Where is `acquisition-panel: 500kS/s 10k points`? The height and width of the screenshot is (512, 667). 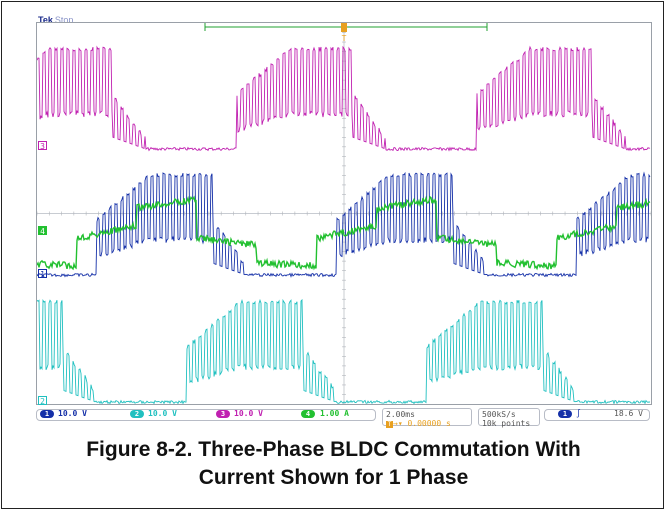 acquisition-panel: 500kS/s 10k points is located at coordinates (509, 418).